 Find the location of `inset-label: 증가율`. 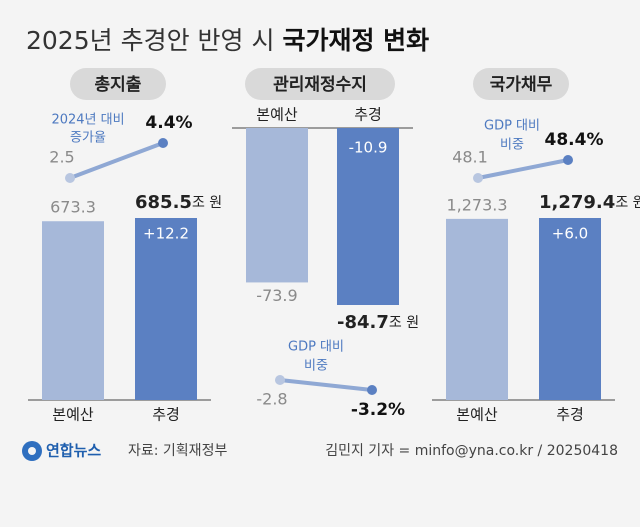

inset-label: 증가율 is located at coordinates (88, 138).